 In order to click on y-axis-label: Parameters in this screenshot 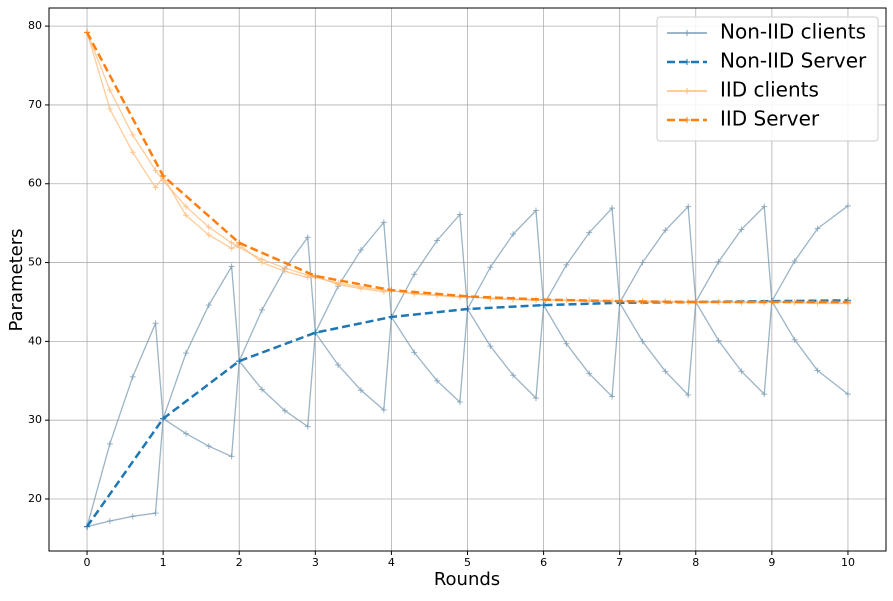, I will do `click(16, 279)`.